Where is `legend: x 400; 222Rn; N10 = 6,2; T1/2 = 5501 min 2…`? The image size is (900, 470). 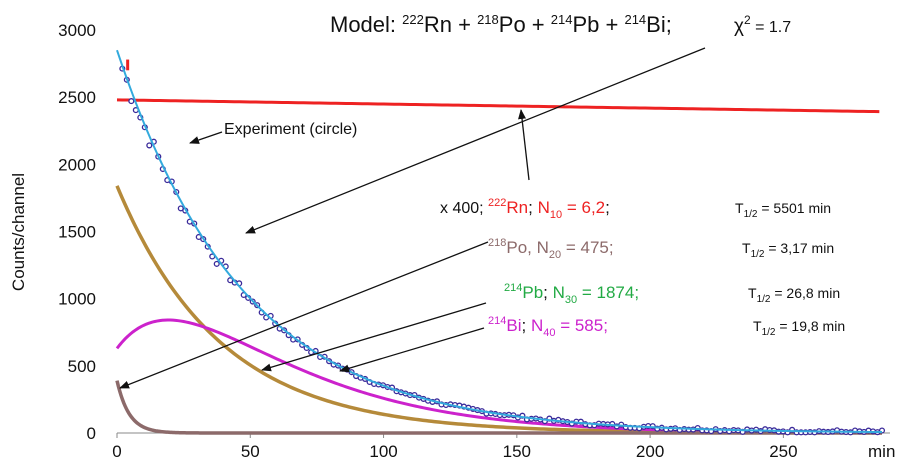 legend: x 400; 222Rn; N10 = 6,2; T1/2 = 5501 min 2… is located at coordinates (642, 268).